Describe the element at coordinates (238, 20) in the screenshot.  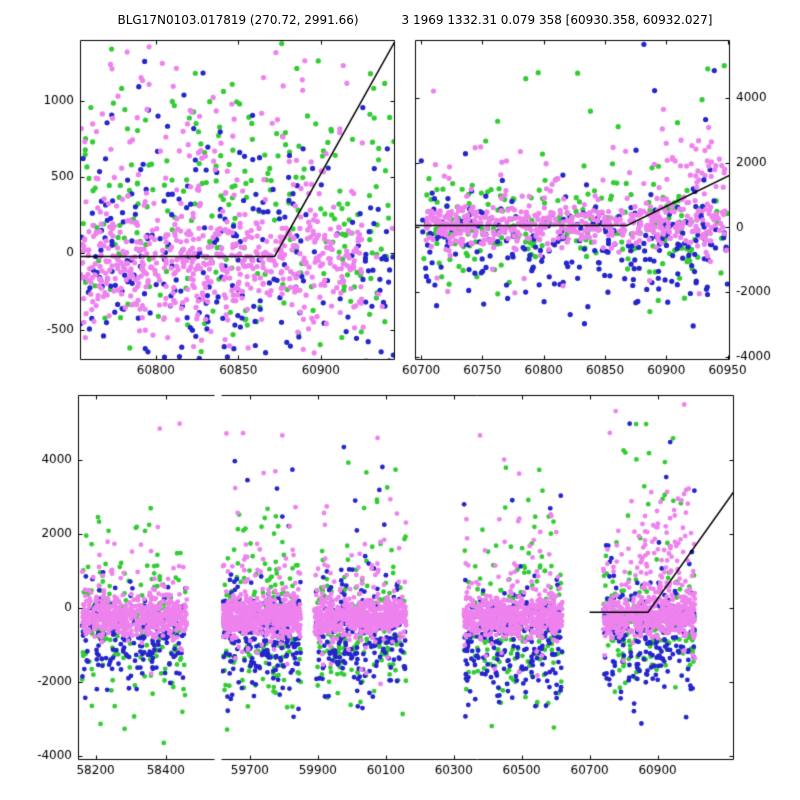
I see `panel-title-left: BLG17N0103.017819 (270.72, 2991.66)` at that location.